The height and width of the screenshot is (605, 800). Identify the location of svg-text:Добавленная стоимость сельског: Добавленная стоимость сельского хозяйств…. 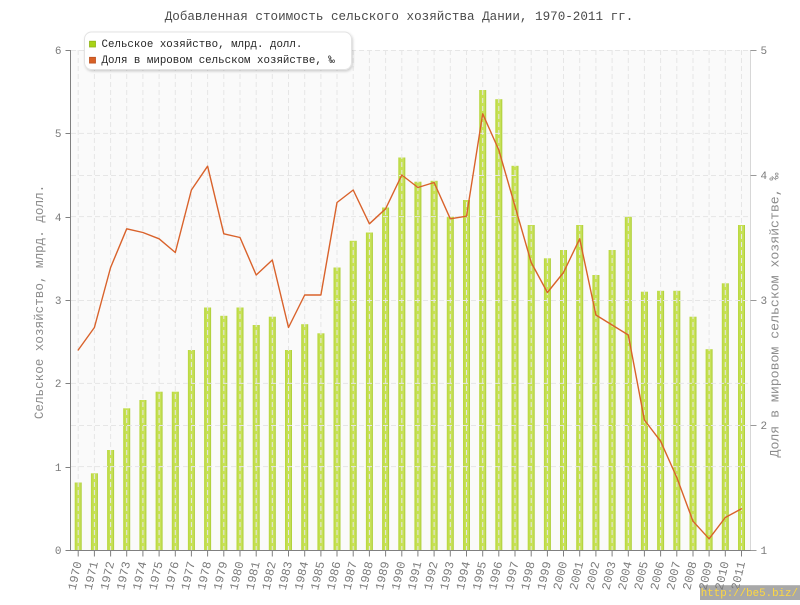
(399, 17).